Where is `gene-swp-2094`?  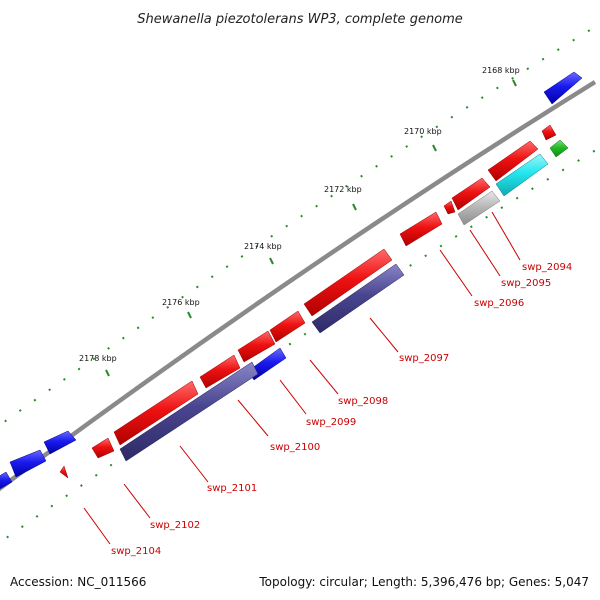 gene-swp-2094 is located at coordinates (513, 161).